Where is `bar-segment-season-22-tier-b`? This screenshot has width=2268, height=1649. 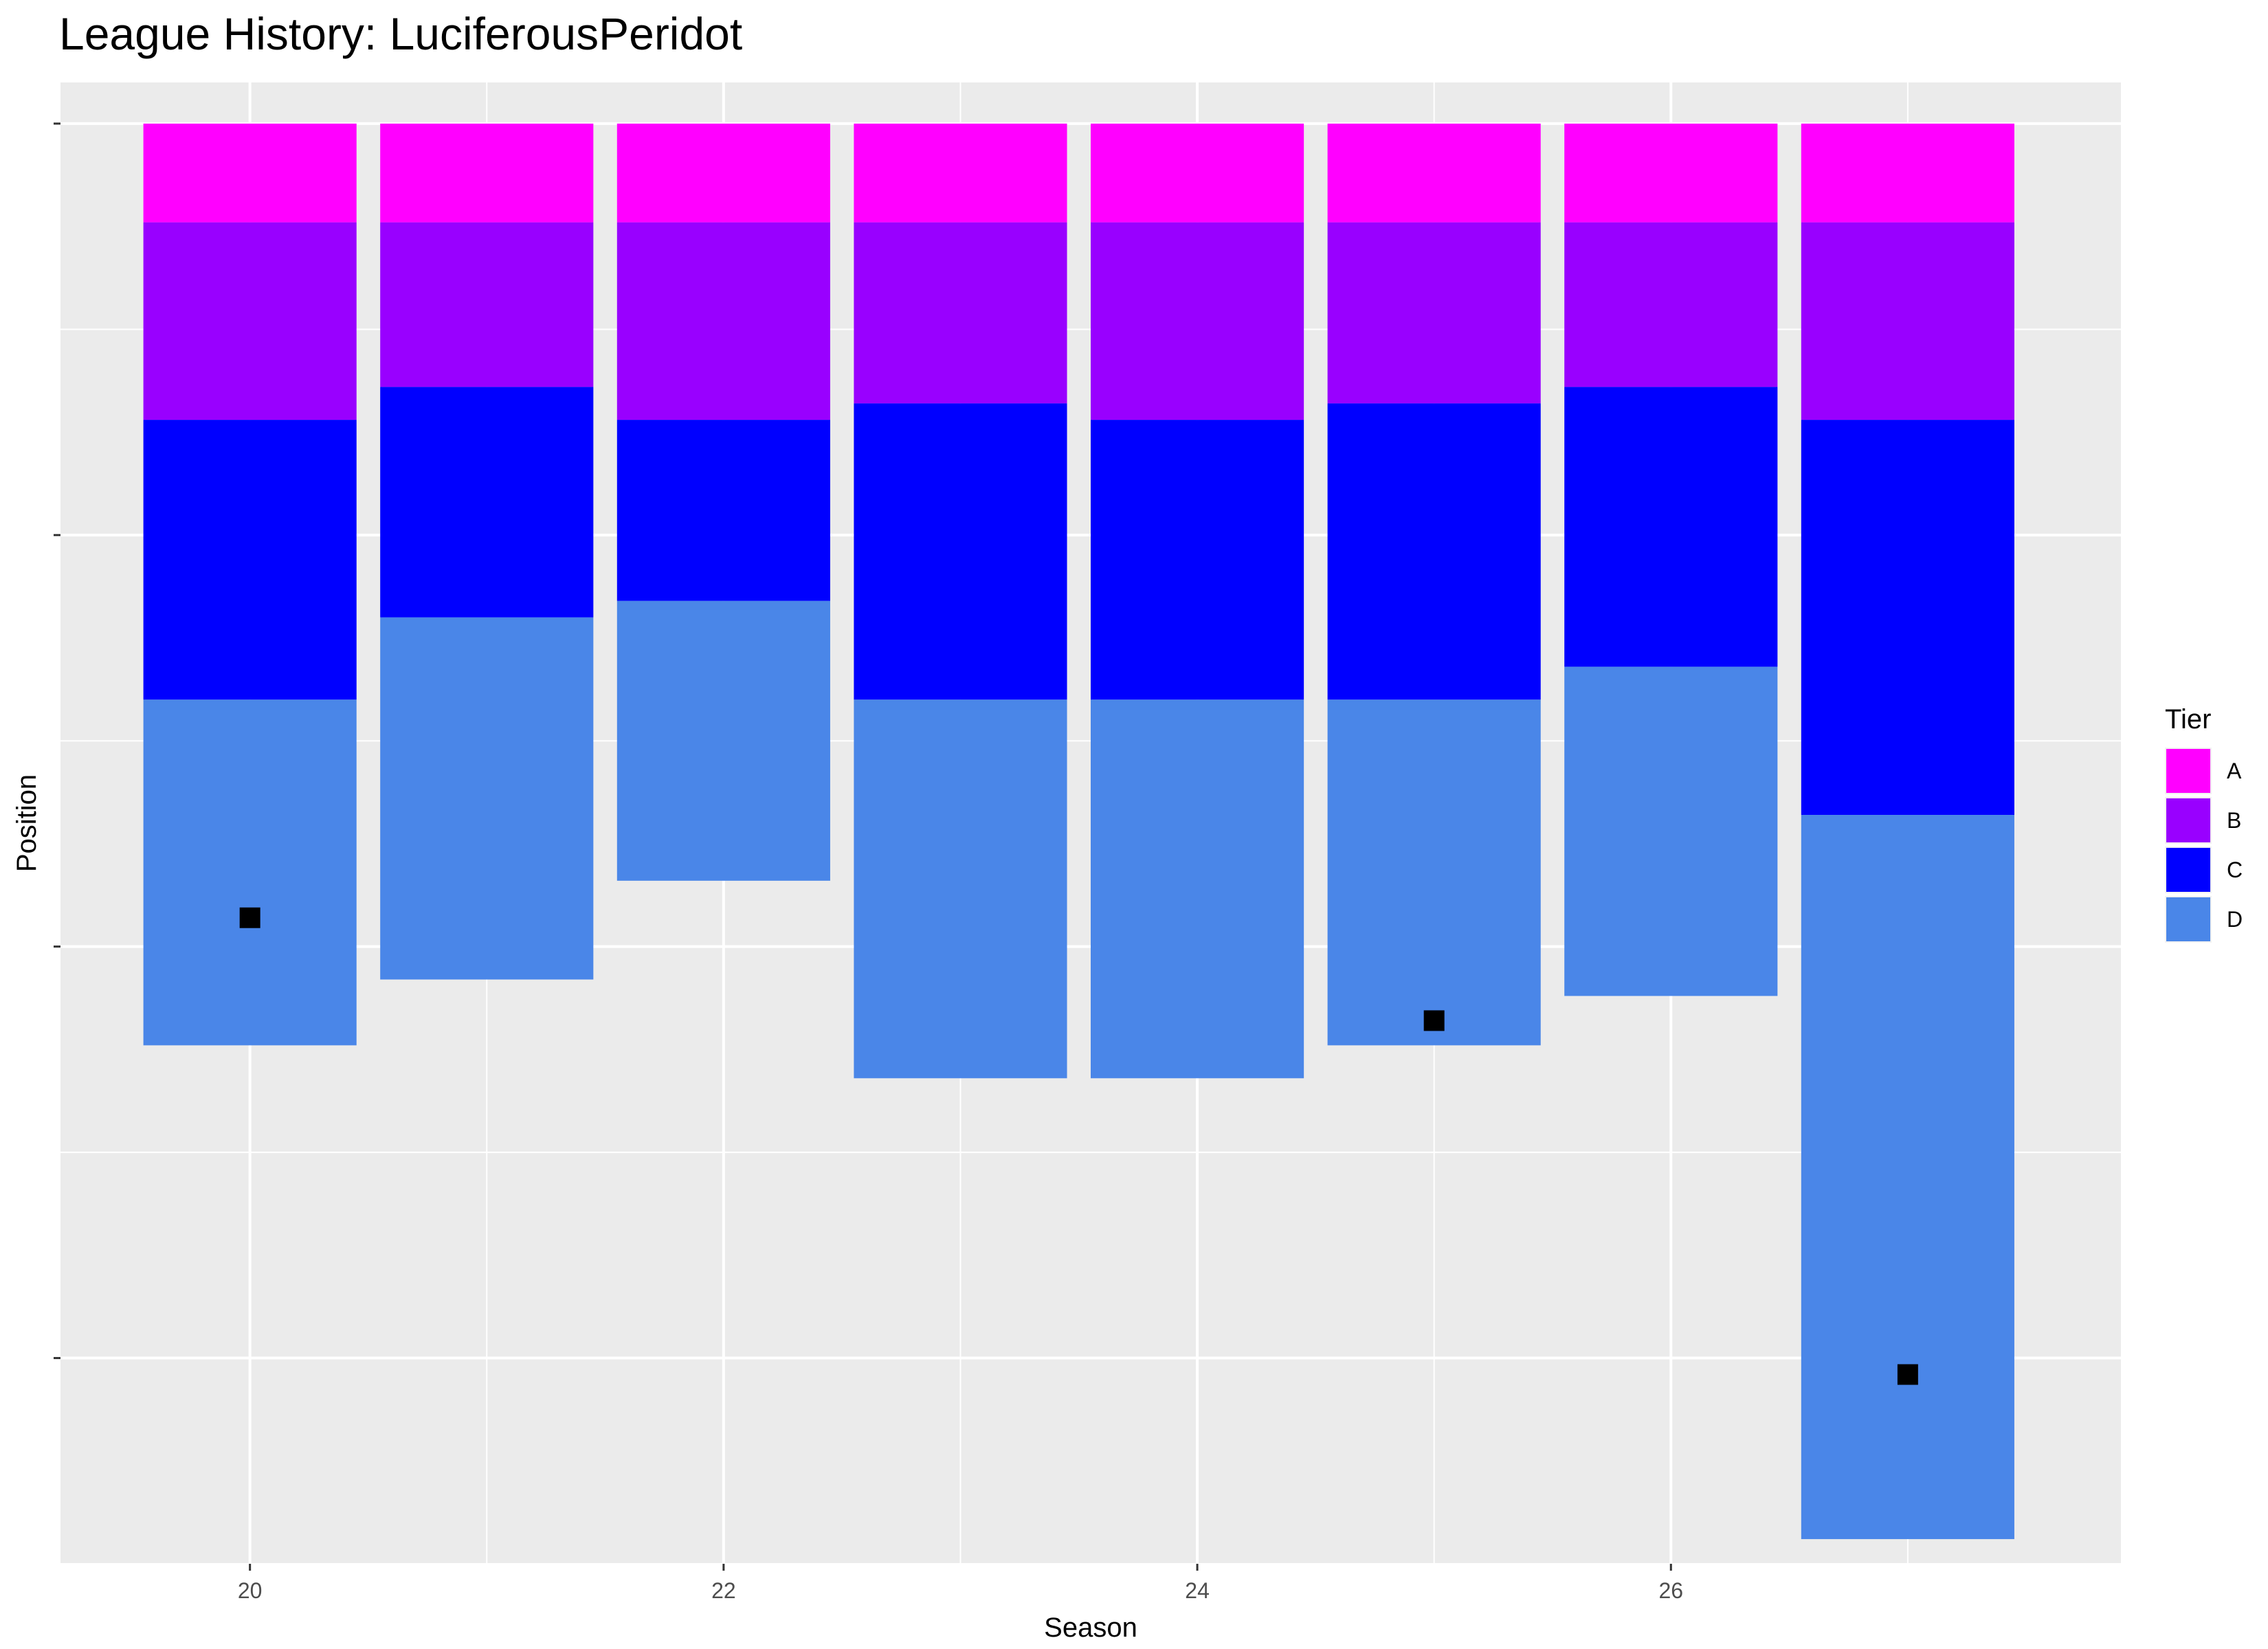
bar-segment-season-22-tier-b is located at coordinates (723, 321).